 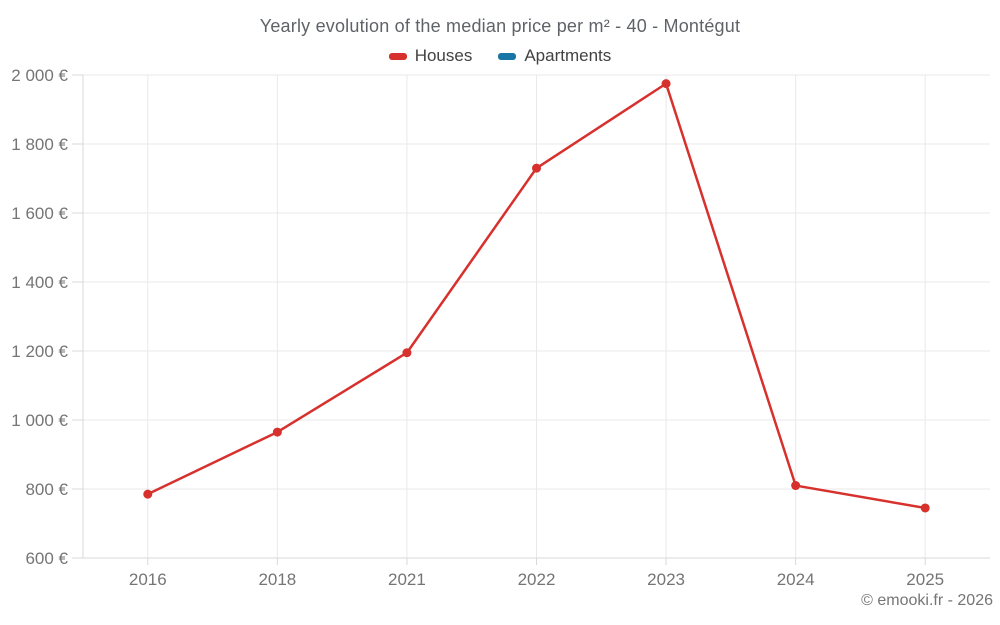 What do you see at coordinates (925, 579) in the screenshot?
I see `x-axis-tick-label: 2025` at bounding box center [925, 579].